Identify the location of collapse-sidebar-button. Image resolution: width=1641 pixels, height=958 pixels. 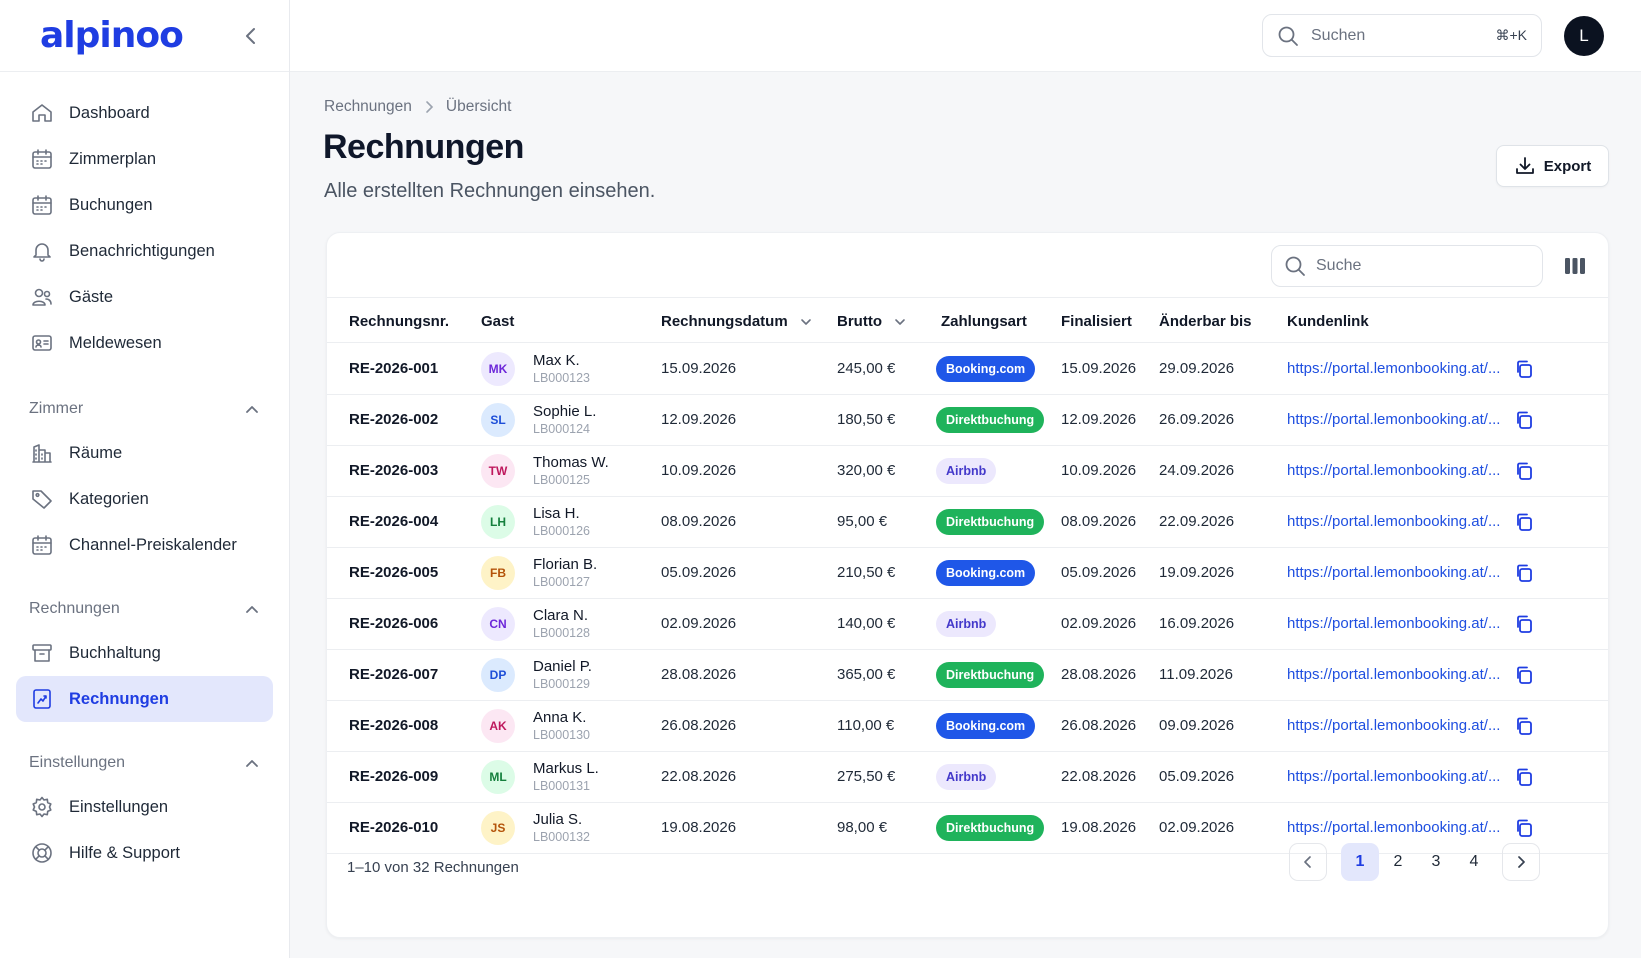
(251, 36).